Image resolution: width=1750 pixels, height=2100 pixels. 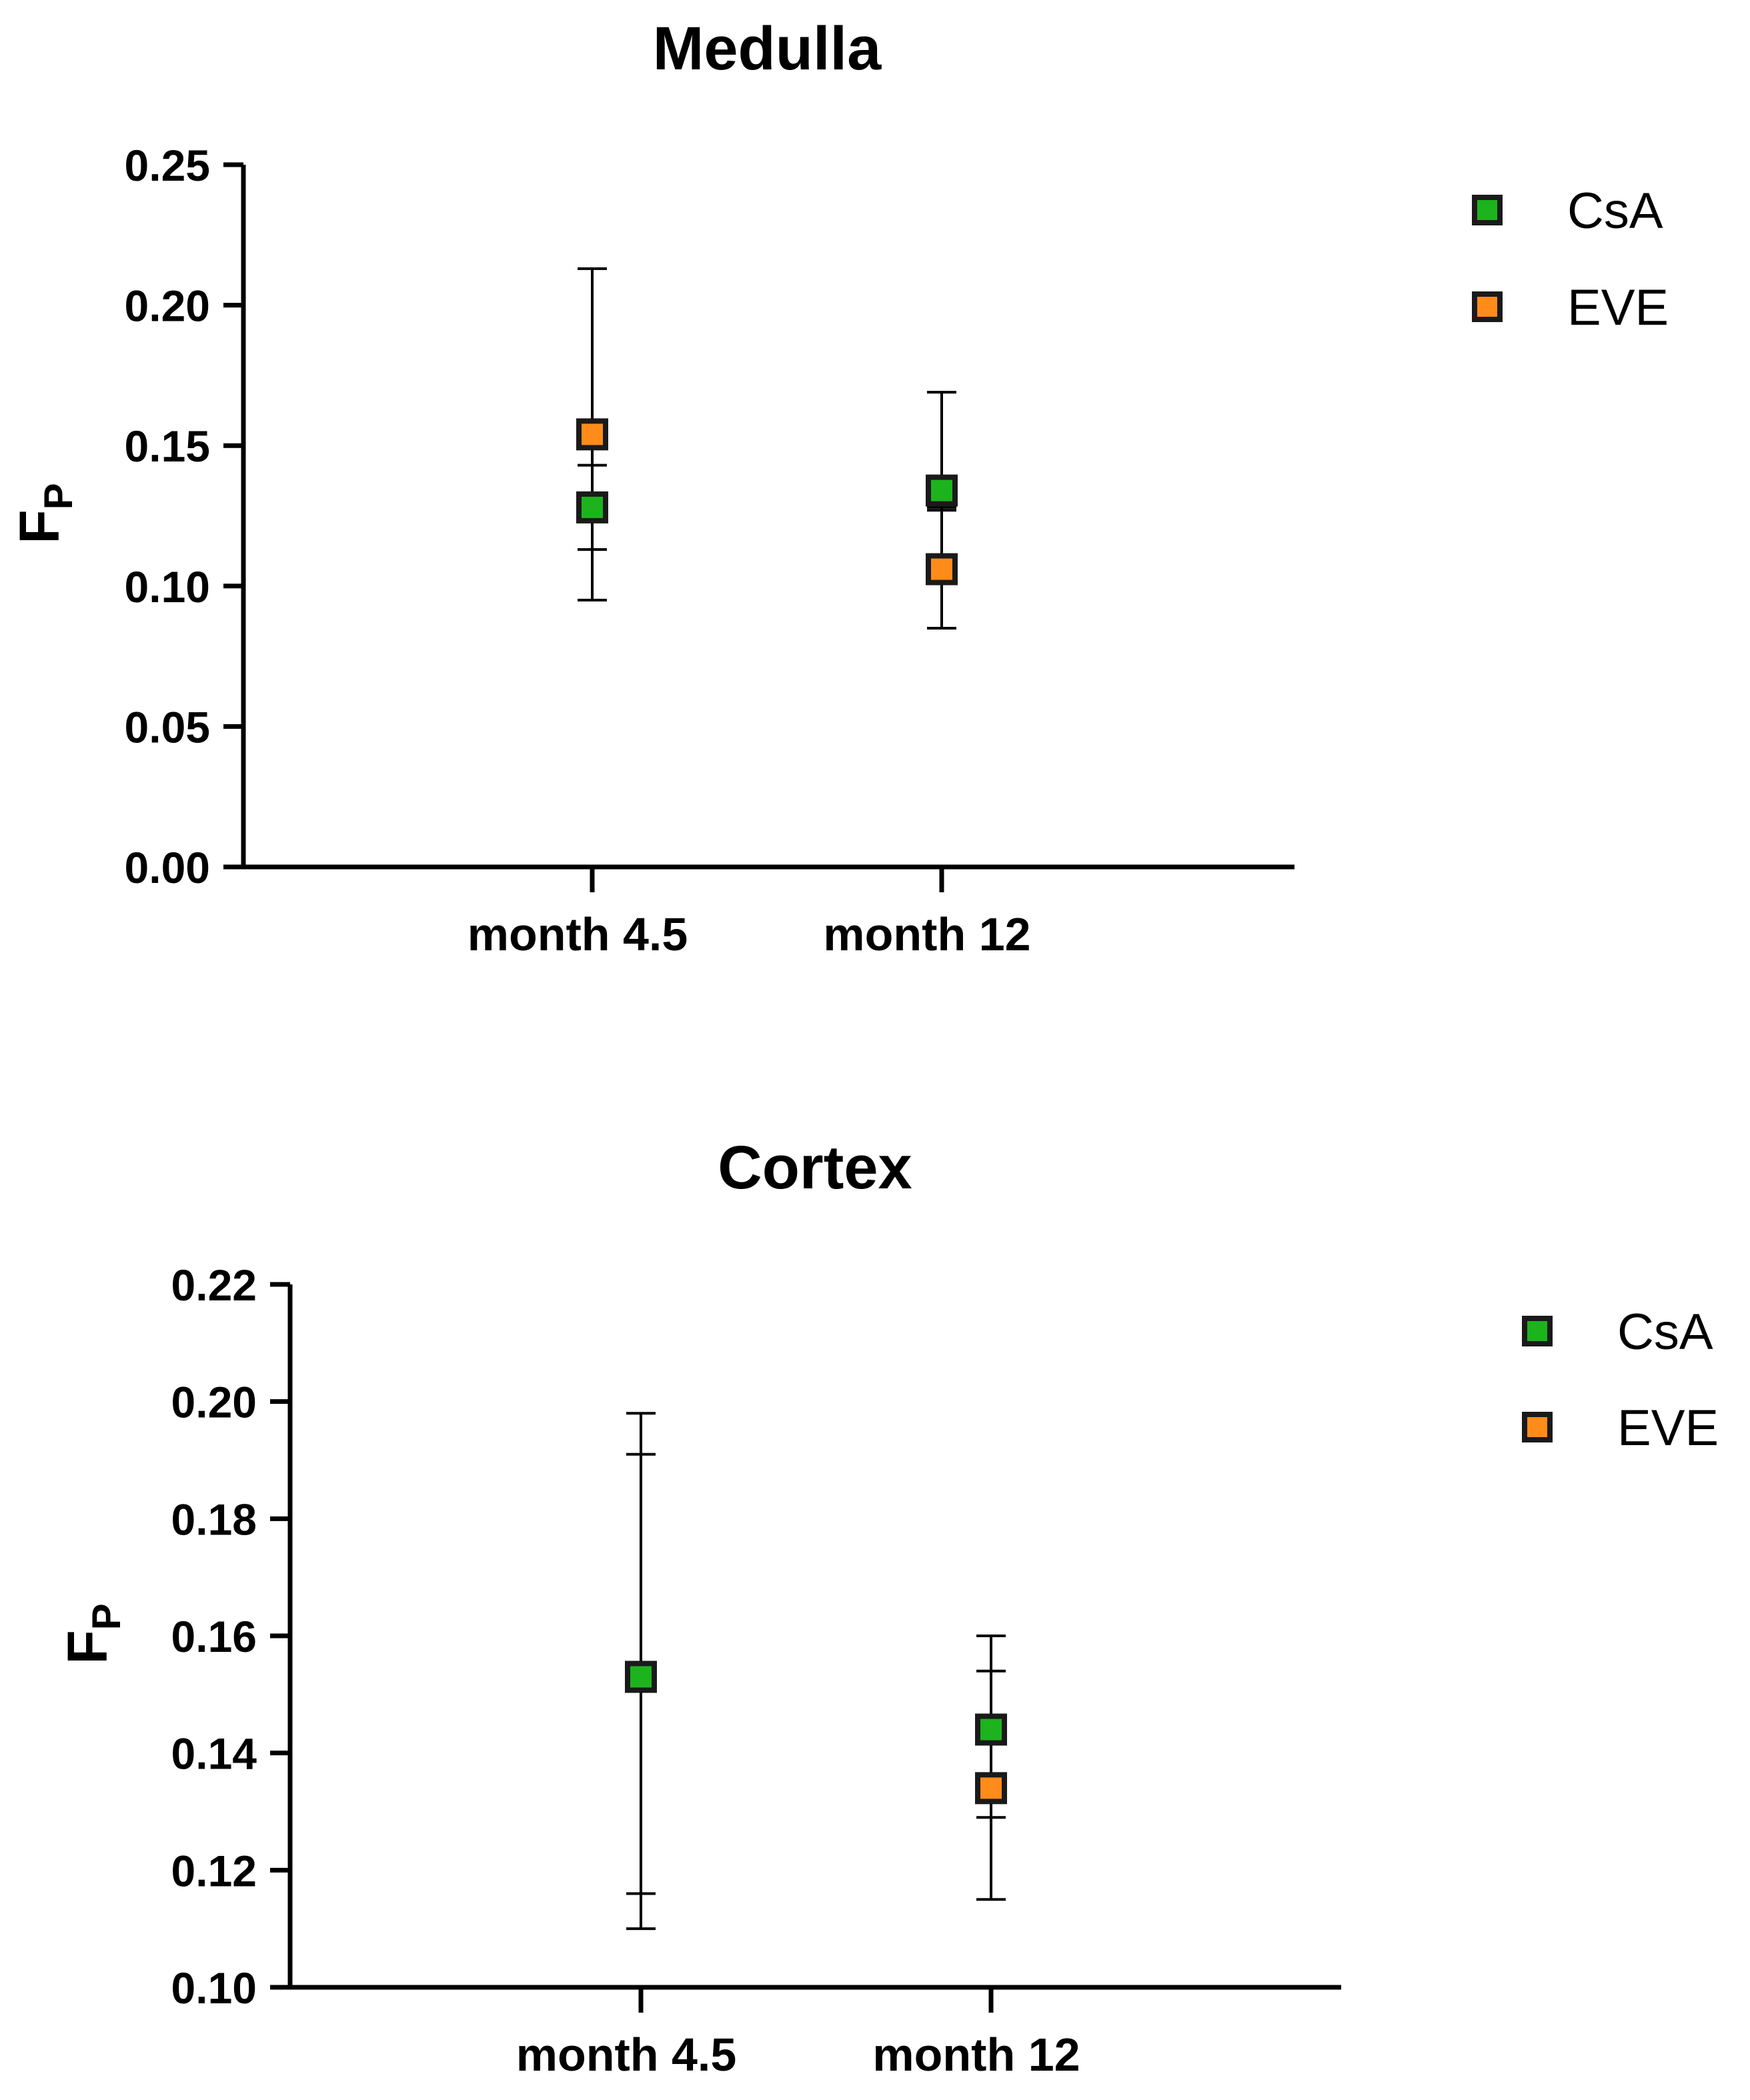 I want to click on y-tick-label: 0.18, so click(x=214, y=1519).